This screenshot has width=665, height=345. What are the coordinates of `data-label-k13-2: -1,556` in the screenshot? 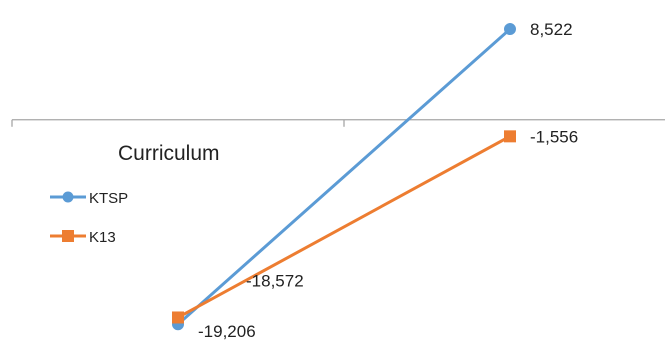 It's located at (554, 136).